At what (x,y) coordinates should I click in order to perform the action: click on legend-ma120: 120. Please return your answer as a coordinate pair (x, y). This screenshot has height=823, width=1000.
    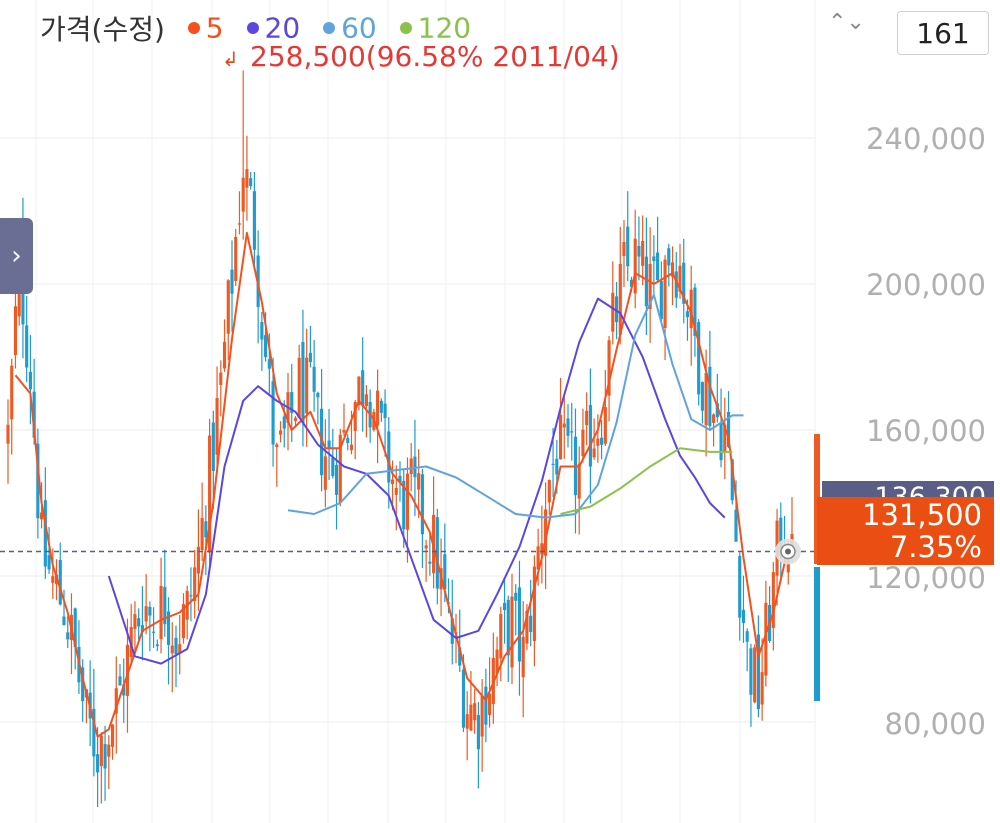
    Looking at the image, I should click on (428, 27).